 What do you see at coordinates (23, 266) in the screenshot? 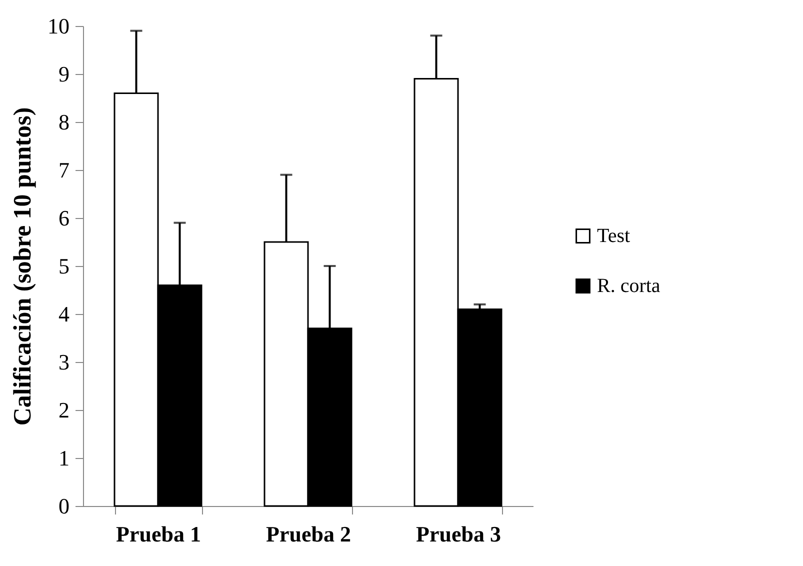
I see `y-axis-title: Calificación (sobre 10 puntos)` at bounding box center [23, 266].